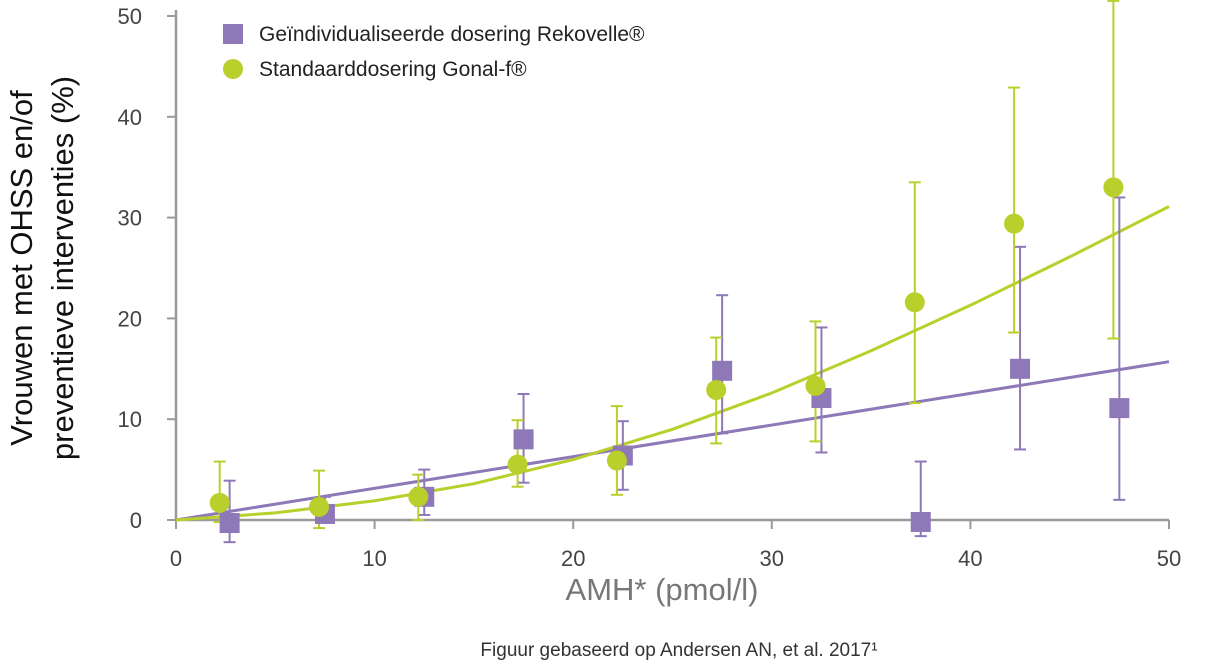 The width and height of the screenshot is (1209, 664). I want to click on y-axis-title-line-2: preventieve interventies (%), so click(62, 268).